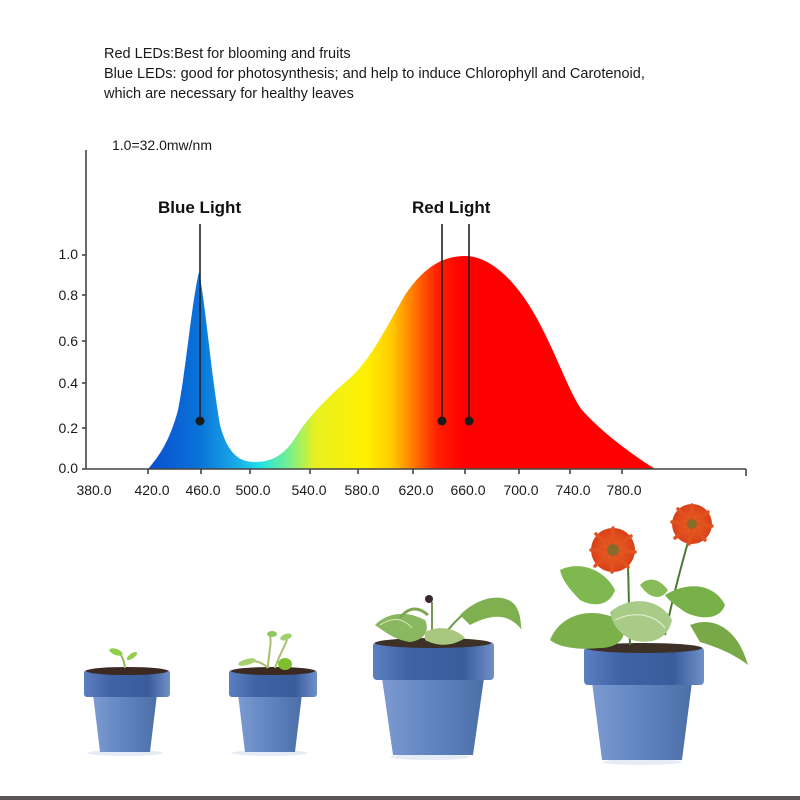  Describe the element at coordinates (624, 490) in the screenshot. I see `x-tick-label: 780.0` at that location.